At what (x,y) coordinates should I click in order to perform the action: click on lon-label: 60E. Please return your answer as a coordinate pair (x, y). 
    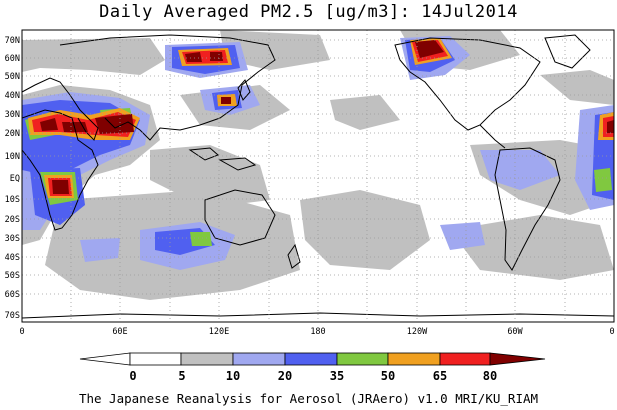
    Looking at the image, I should click on (119, 332).